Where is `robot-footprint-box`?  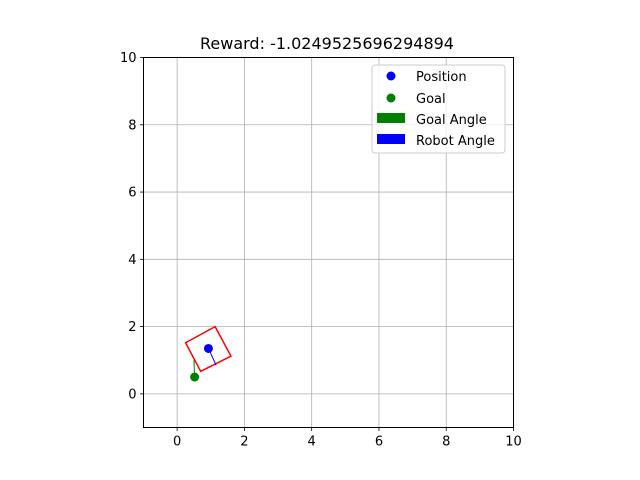 robot-footprint-box is located at coordinates (208, 349).